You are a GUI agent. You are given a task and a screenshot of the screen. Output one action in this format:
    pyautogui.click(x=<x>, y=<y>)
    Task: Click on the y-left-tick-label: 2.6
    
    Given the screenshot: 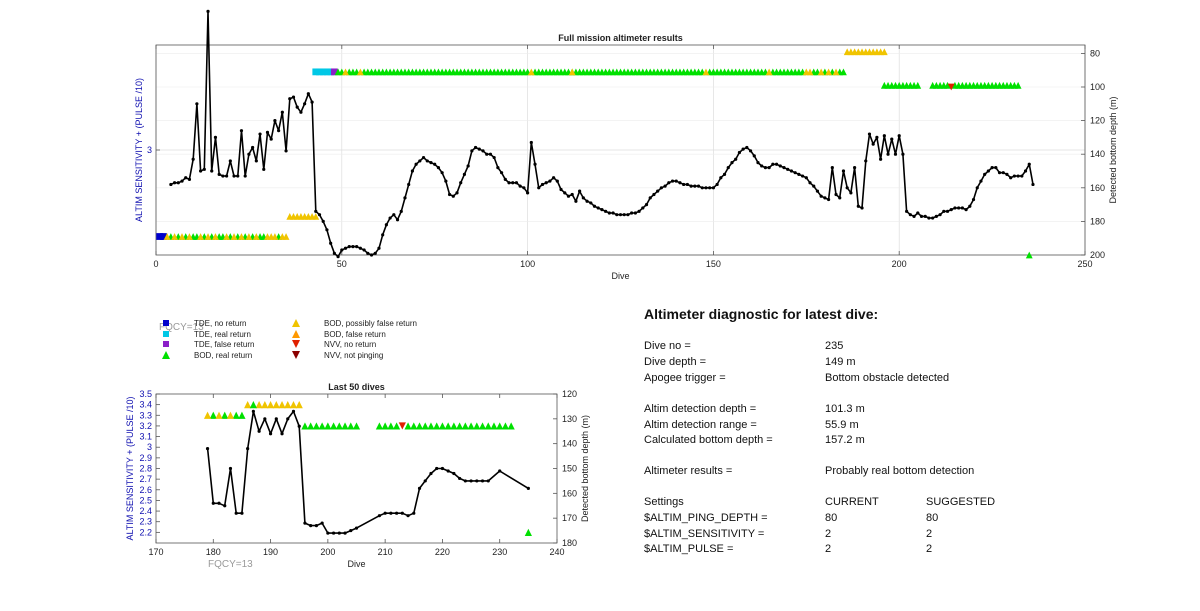 What is the action you would take?
    pyautogui.click(x=145, y=490)
    